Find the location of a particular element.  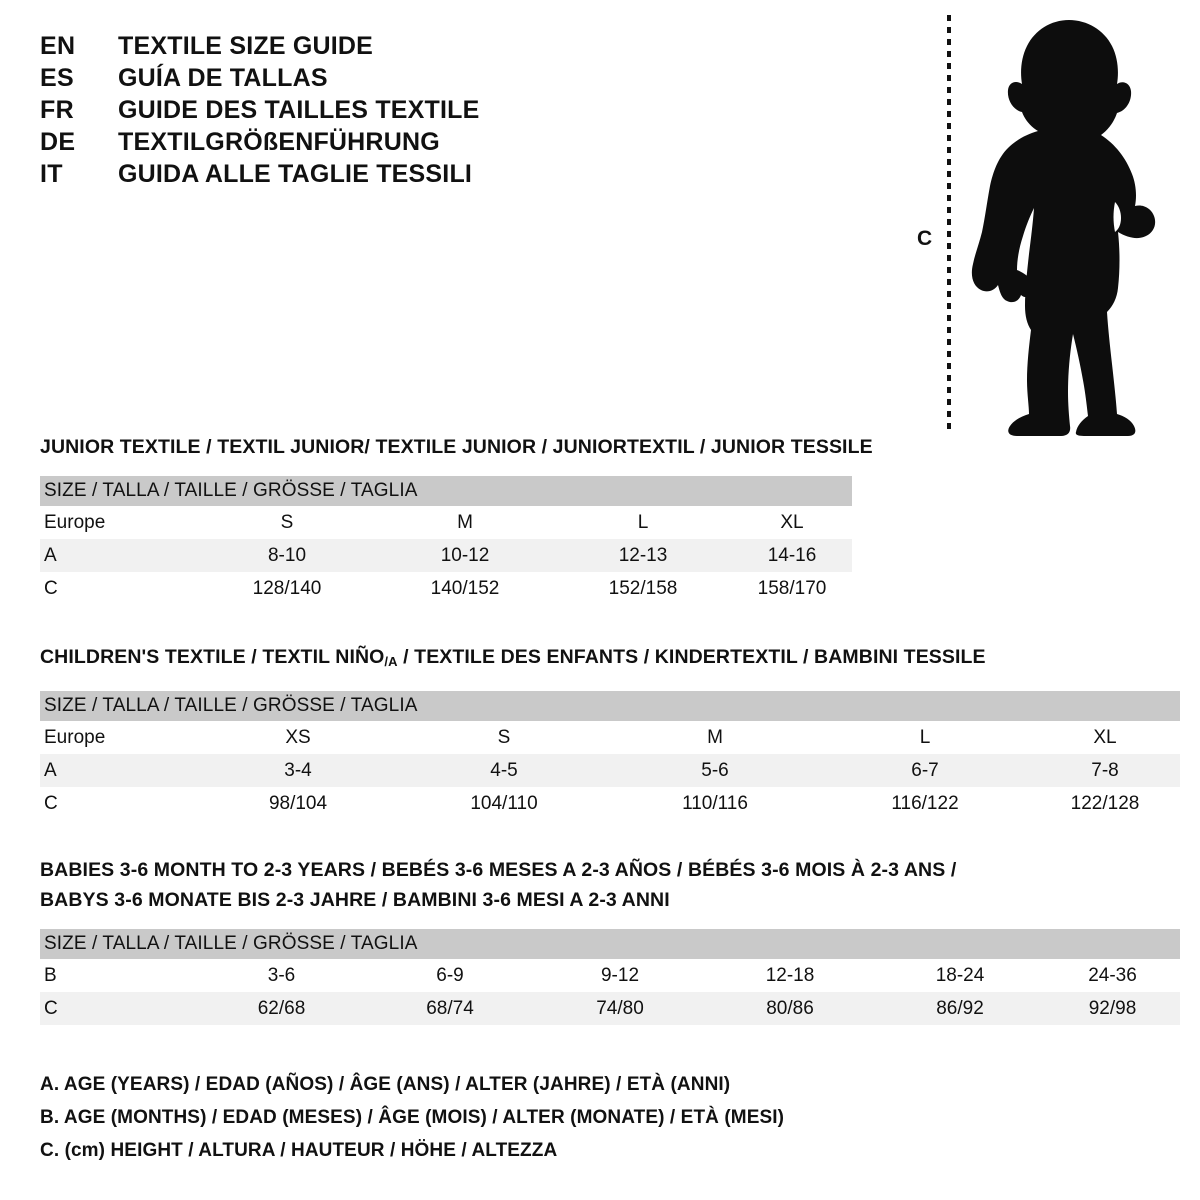

cell-value: XS is located at coordinates (298, 737).